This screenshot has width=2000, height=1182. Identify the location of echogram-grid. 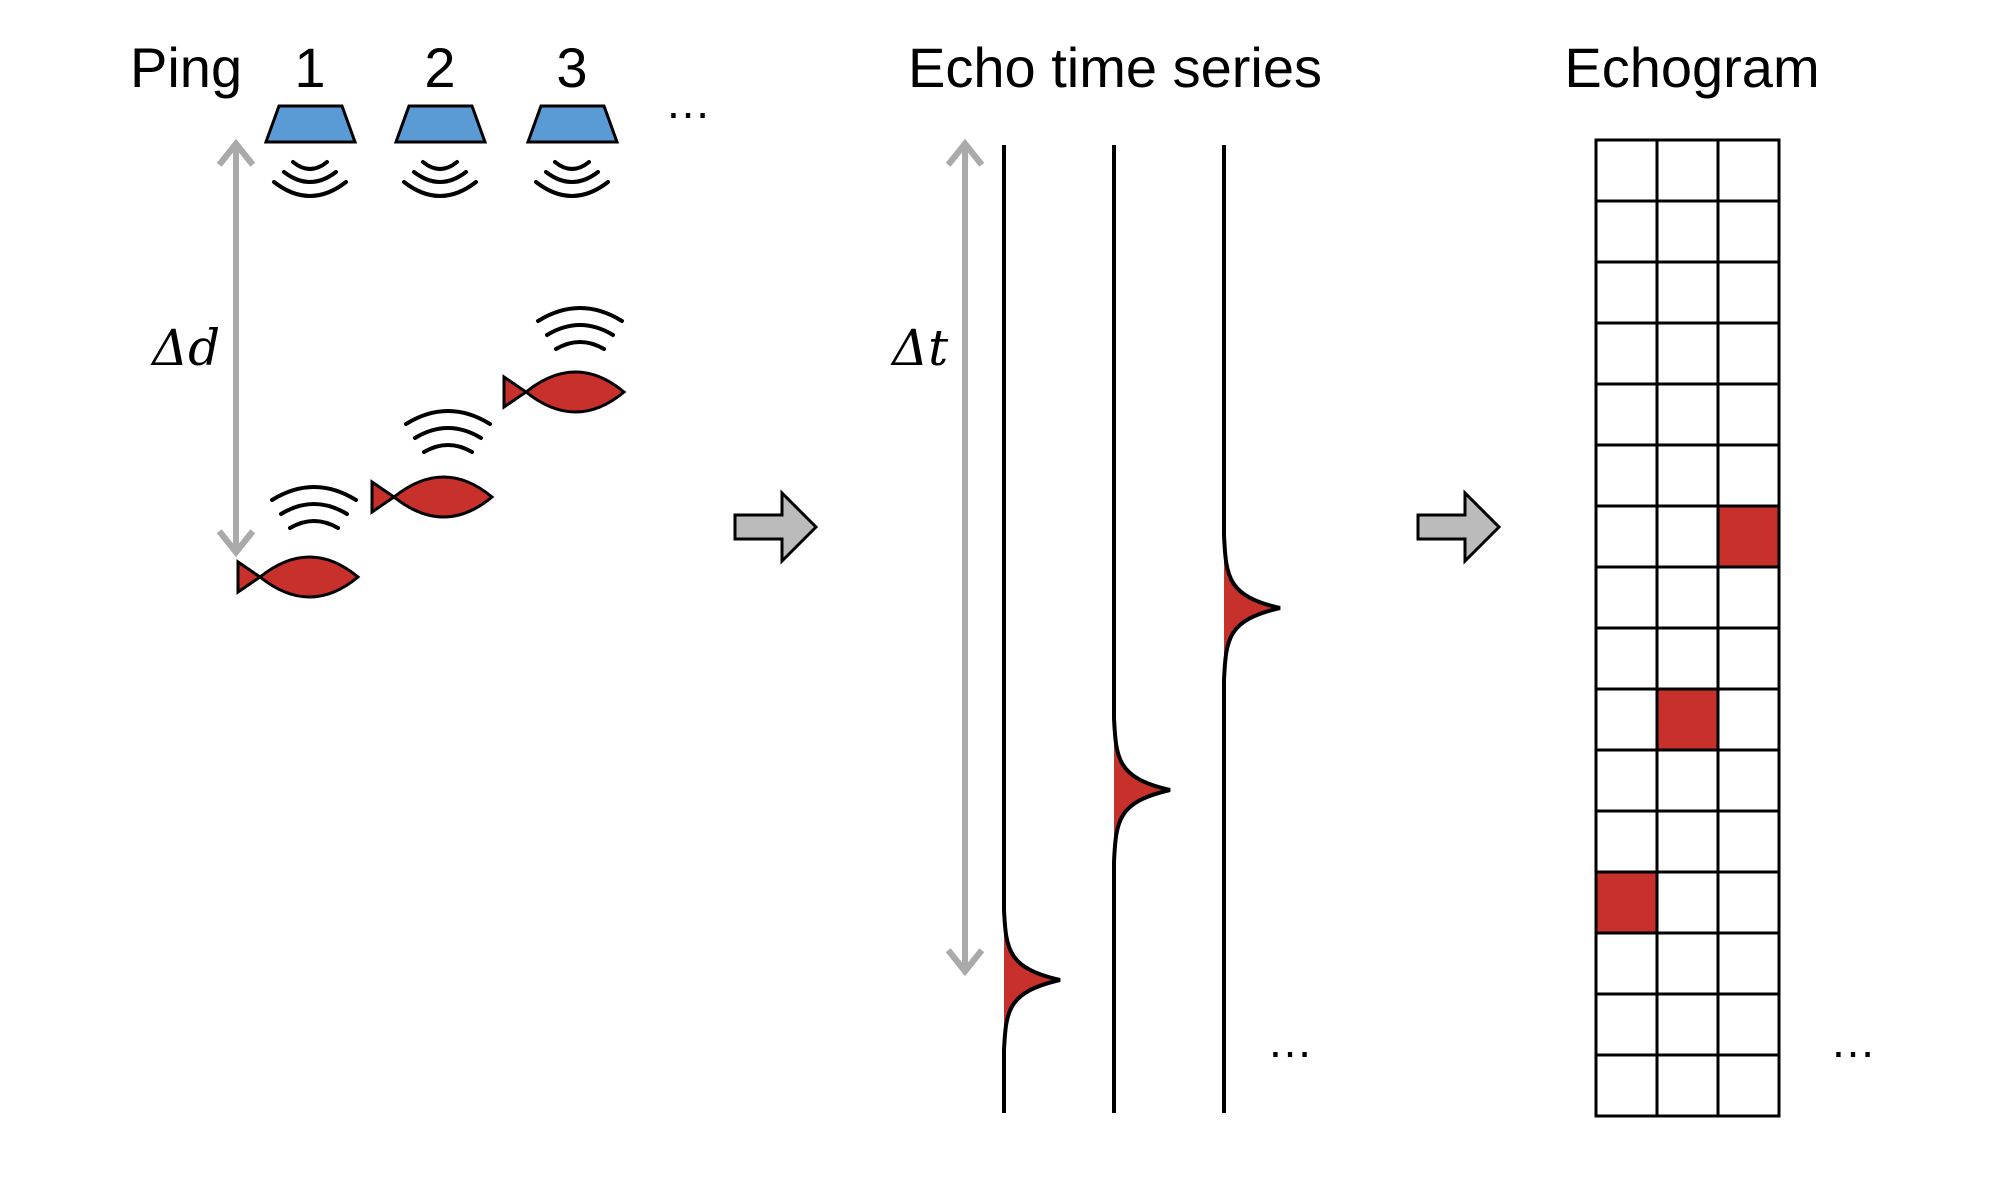
(1687, 628).